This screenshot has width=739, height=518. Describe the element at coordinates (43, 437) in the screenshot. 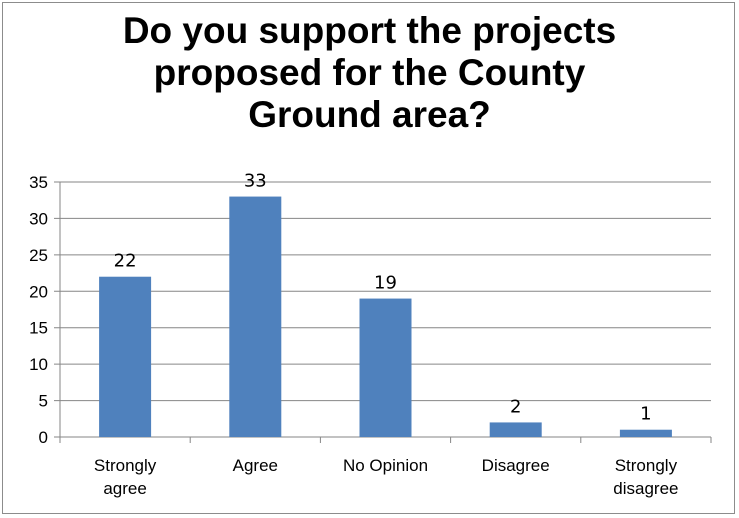

I see `y-tick-label: 0` at that location.